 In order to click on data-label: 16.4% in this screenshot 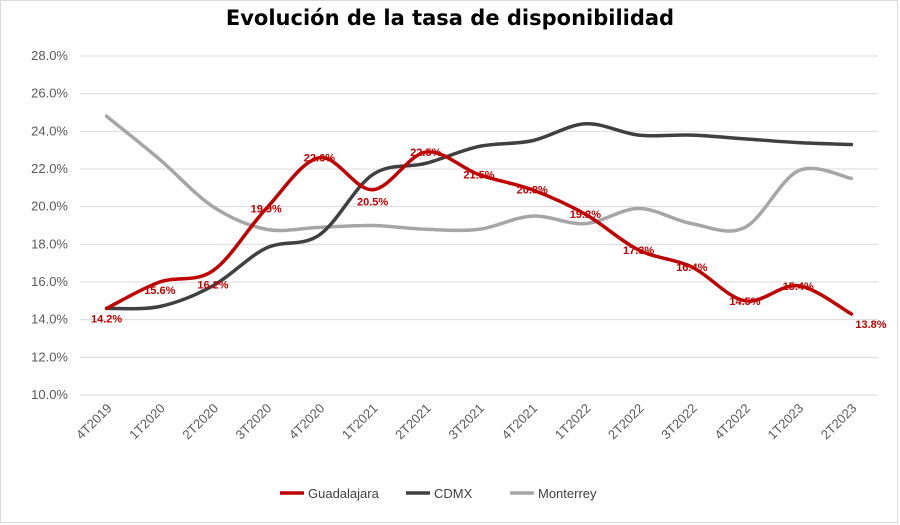, I will do `click(691, 268)`.